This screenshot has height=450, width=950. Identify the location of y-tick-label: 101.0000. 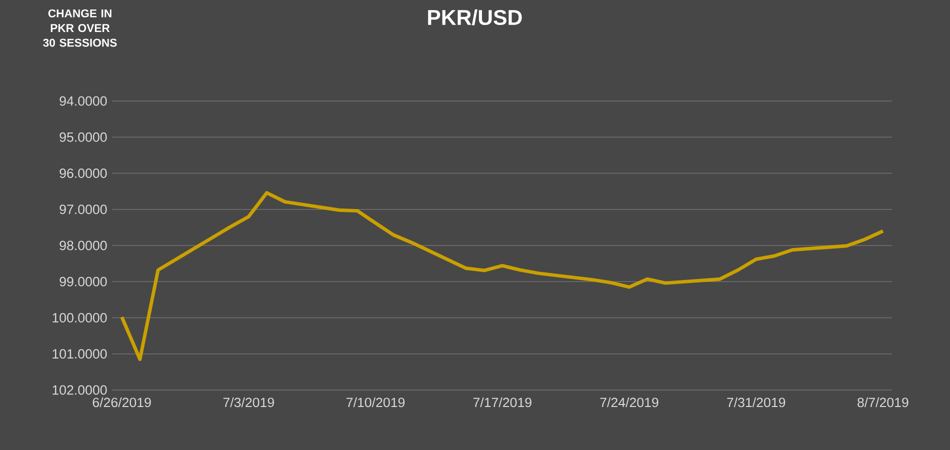
(79, 354).